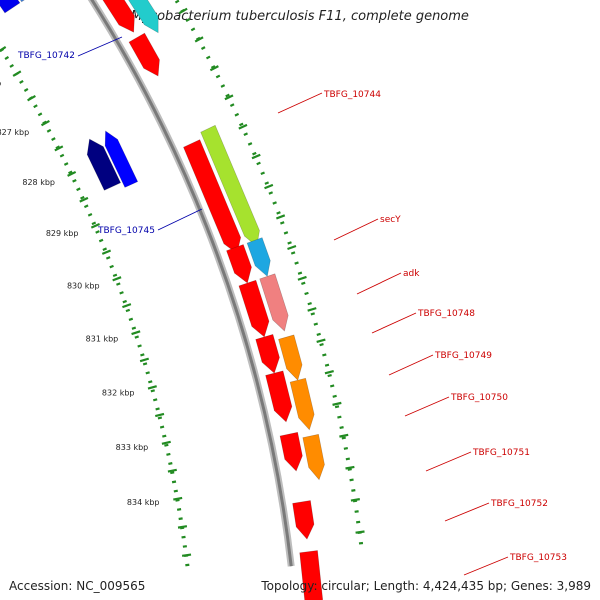 The height and width of the screenshot is (600, 600). I want to click on tick-label: 828 kbp, so click(38, 182).